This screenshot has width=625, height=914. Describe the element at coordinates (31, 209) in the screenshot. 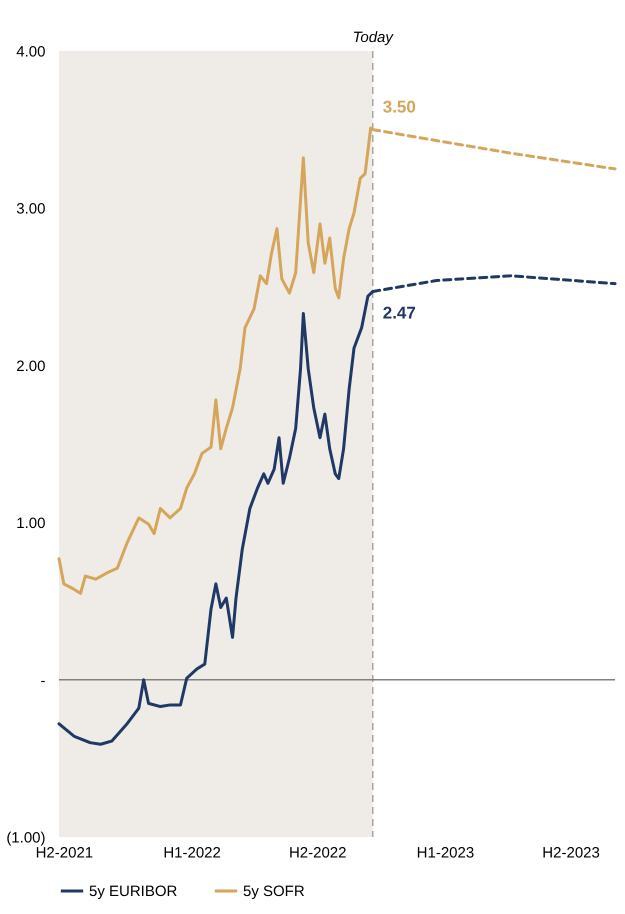

I see `y-tick-label: 3.00` at that location.